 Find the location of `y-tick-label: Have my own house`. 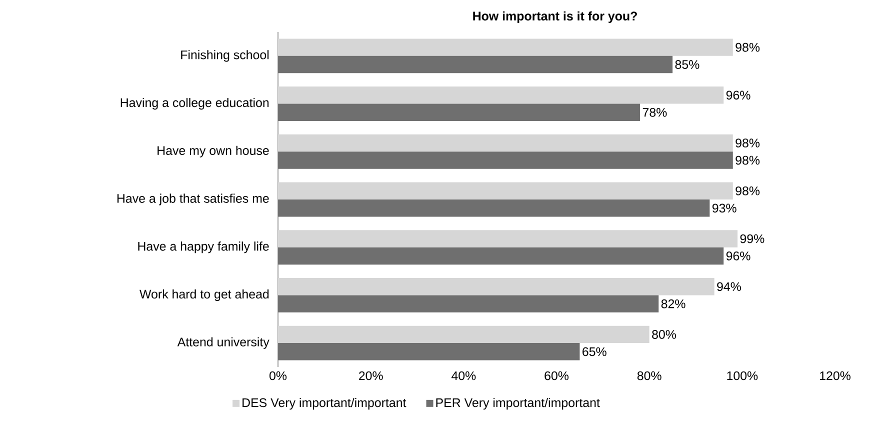

y-tick-label: Have my own house is located at coordinates (213, 152).